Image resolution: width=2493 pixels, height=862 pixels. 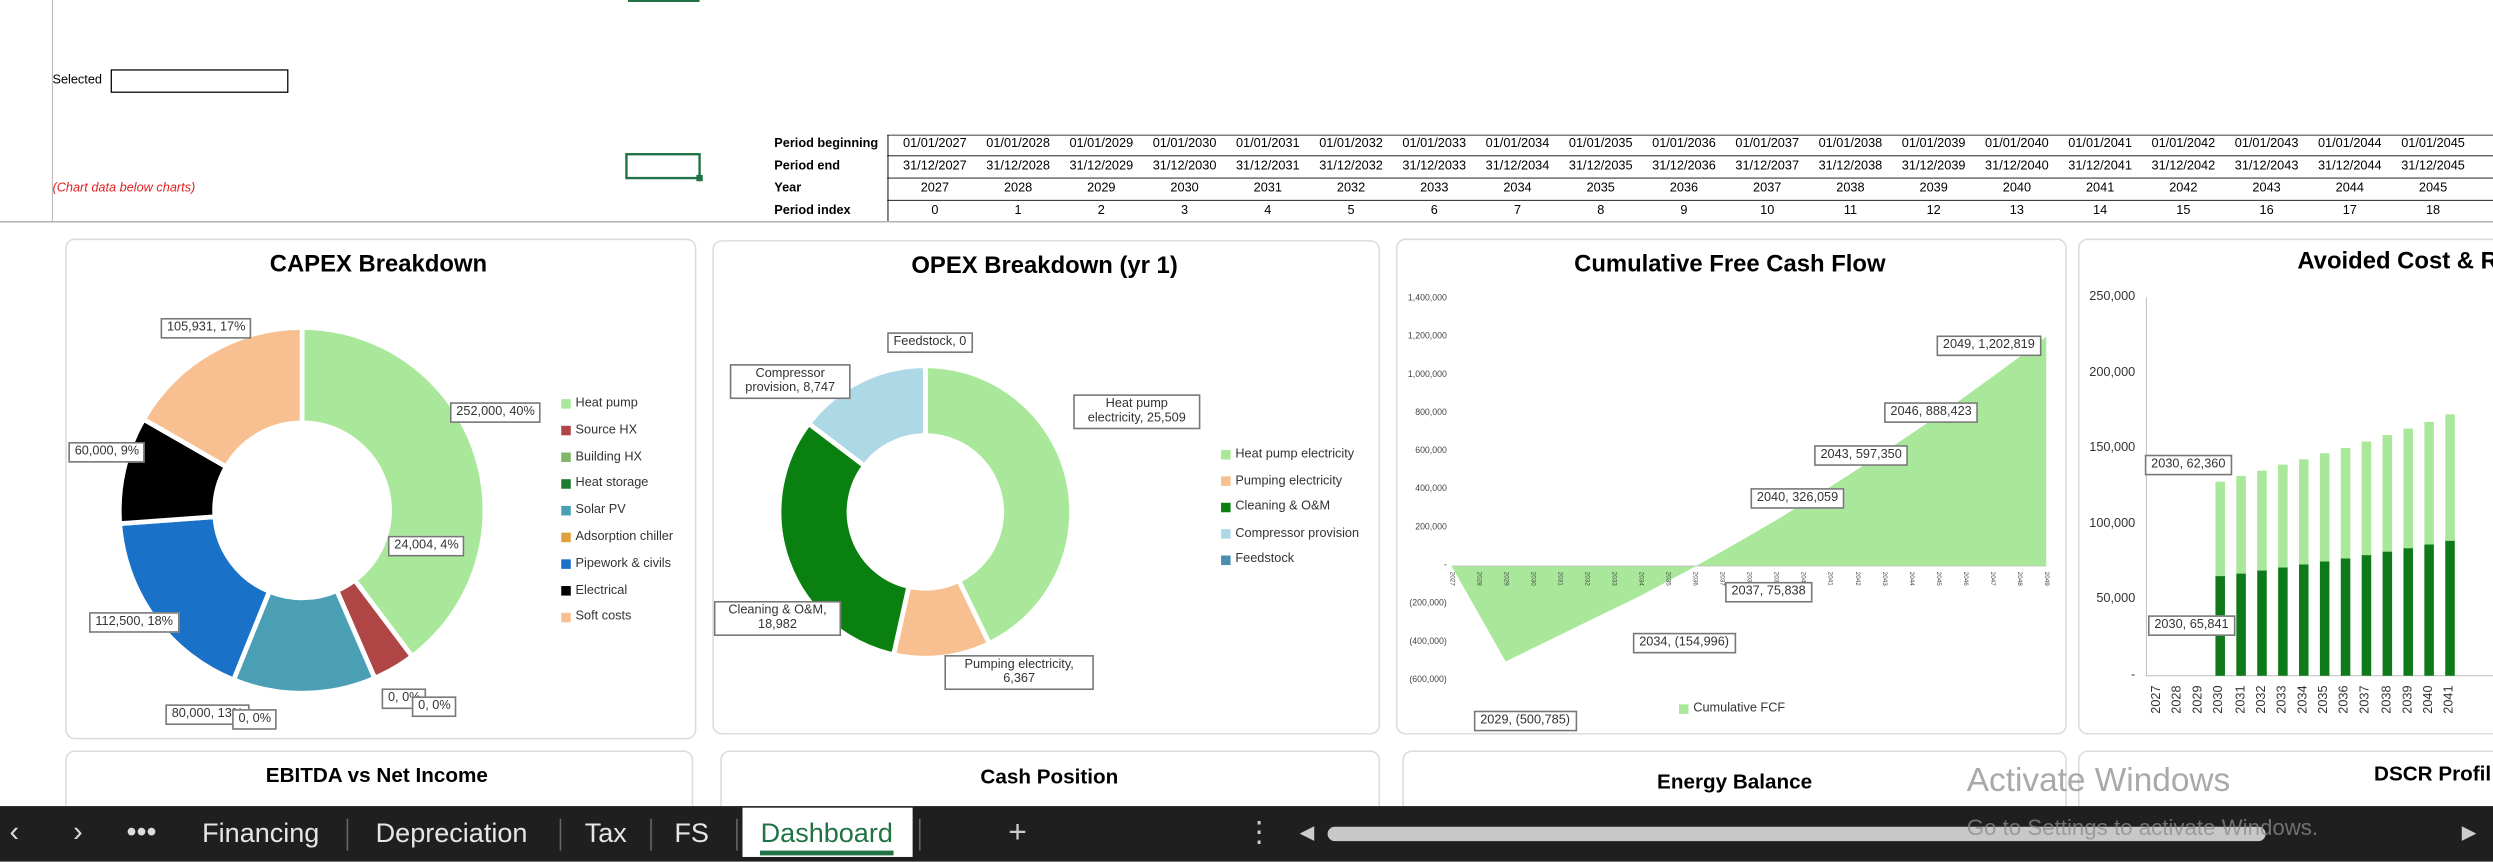 I want to click on cell: 2028, so click(x=1018, y=187).